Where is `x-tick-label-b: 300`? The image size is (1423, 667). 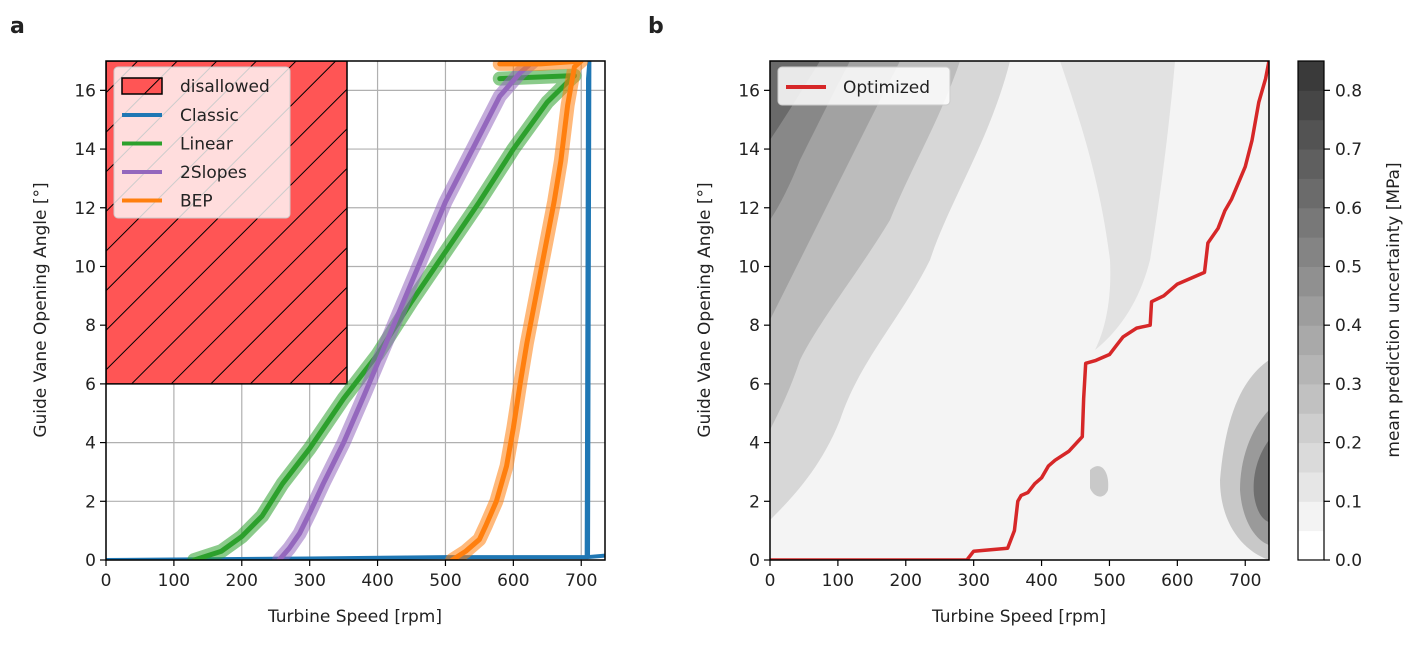
x-tick-label-b: 300 is located at coordinates (973, 581).